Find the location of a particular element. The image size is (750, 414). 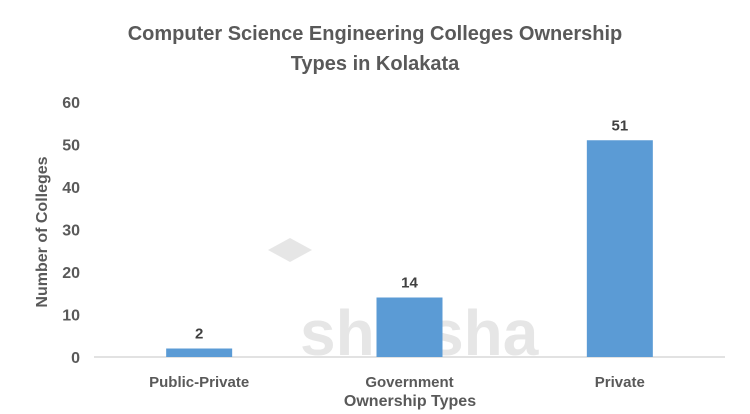

x-tick-label: Private is located at coordinates (620, 382).